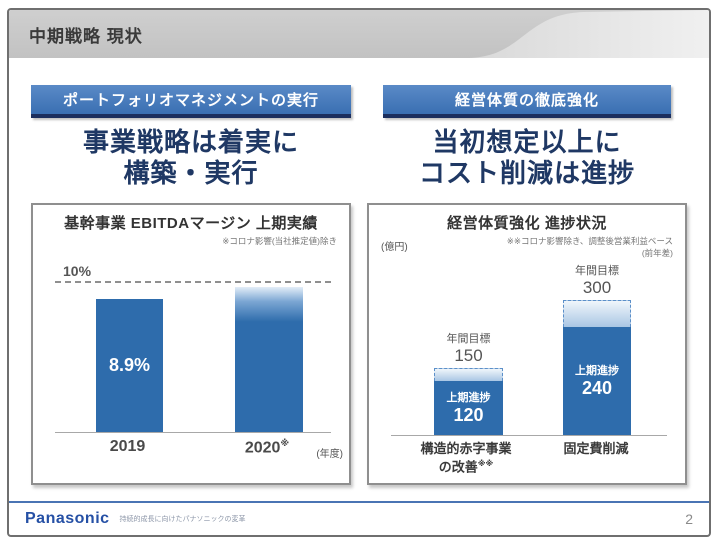 The height and width of the screenshot is (541, 718). I want to click on page-number: 2, so click(689, 519).